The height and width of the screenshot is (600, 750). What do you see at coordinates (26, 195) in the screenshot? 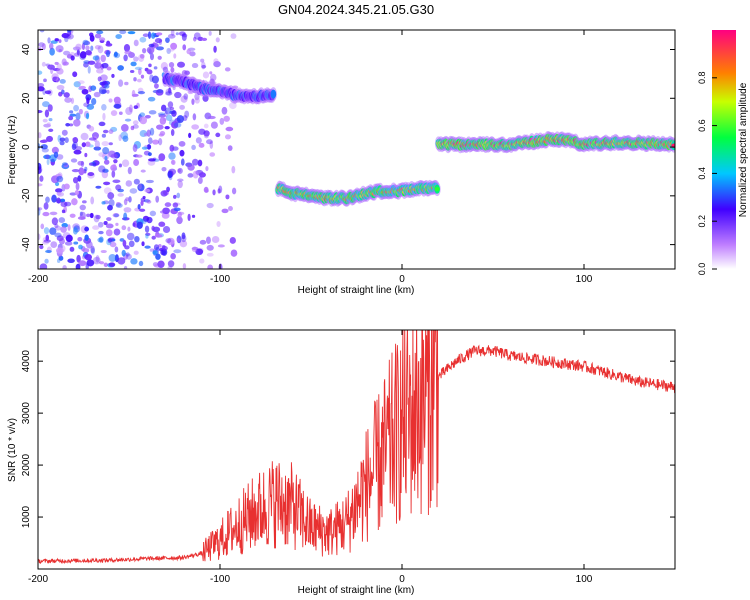
I see `spectrogram-ytick-label: -20` at bounding box center [26, 195].